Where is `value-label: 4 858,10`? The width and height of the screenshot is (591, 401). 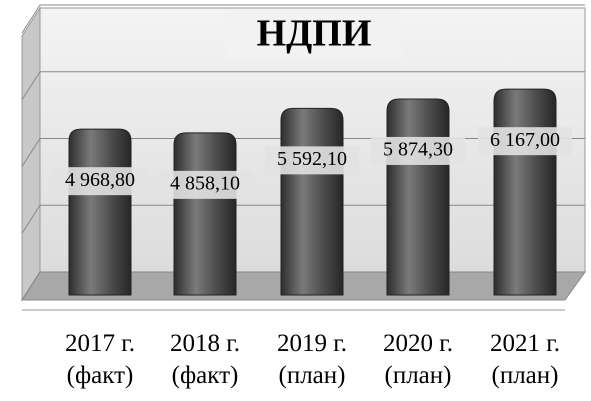 value-label: 4 858,10 is located at coordinates (205, 183).